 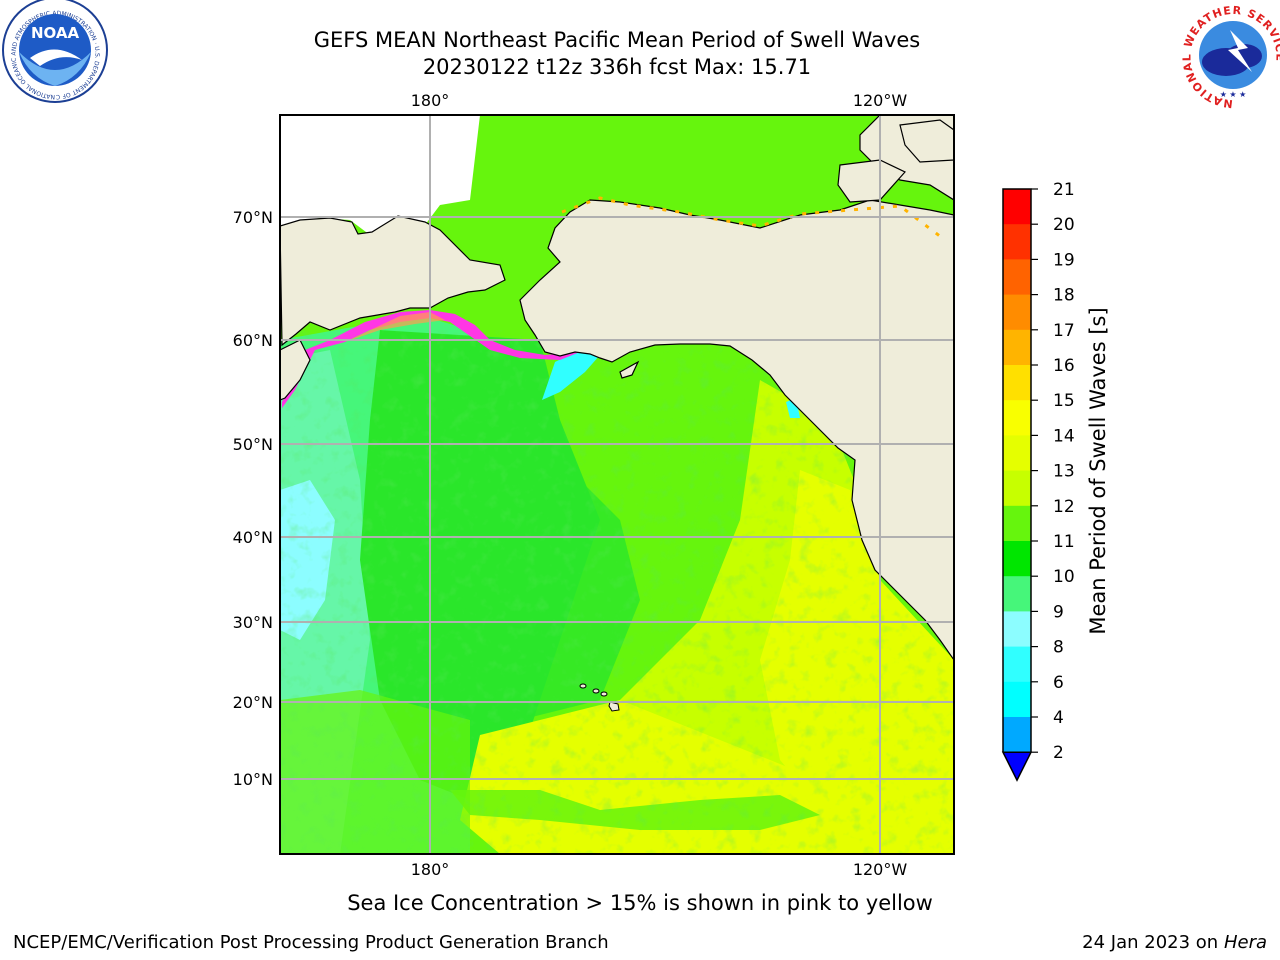 What do you see at coordinates (1058, 648) in the screenshot?
I see `colorbar-tick-label: 8` at bounding box center [1058, 648].